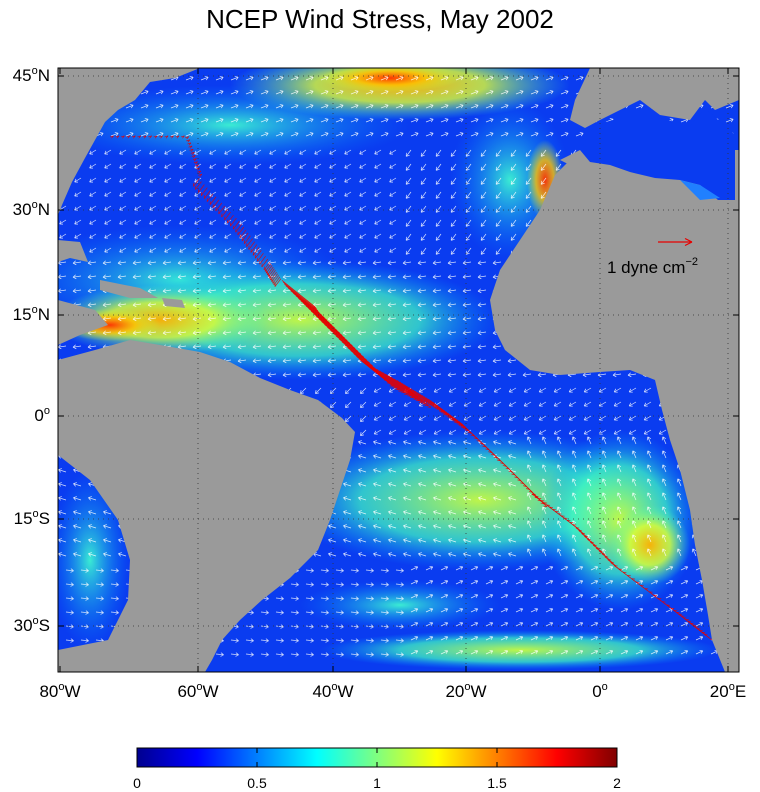 The image size is (760, 792). What do you see at coordinates (31, 314) in the screenshot?
I see `y-tick-label: 15oN` at bounding box center [31, 314].